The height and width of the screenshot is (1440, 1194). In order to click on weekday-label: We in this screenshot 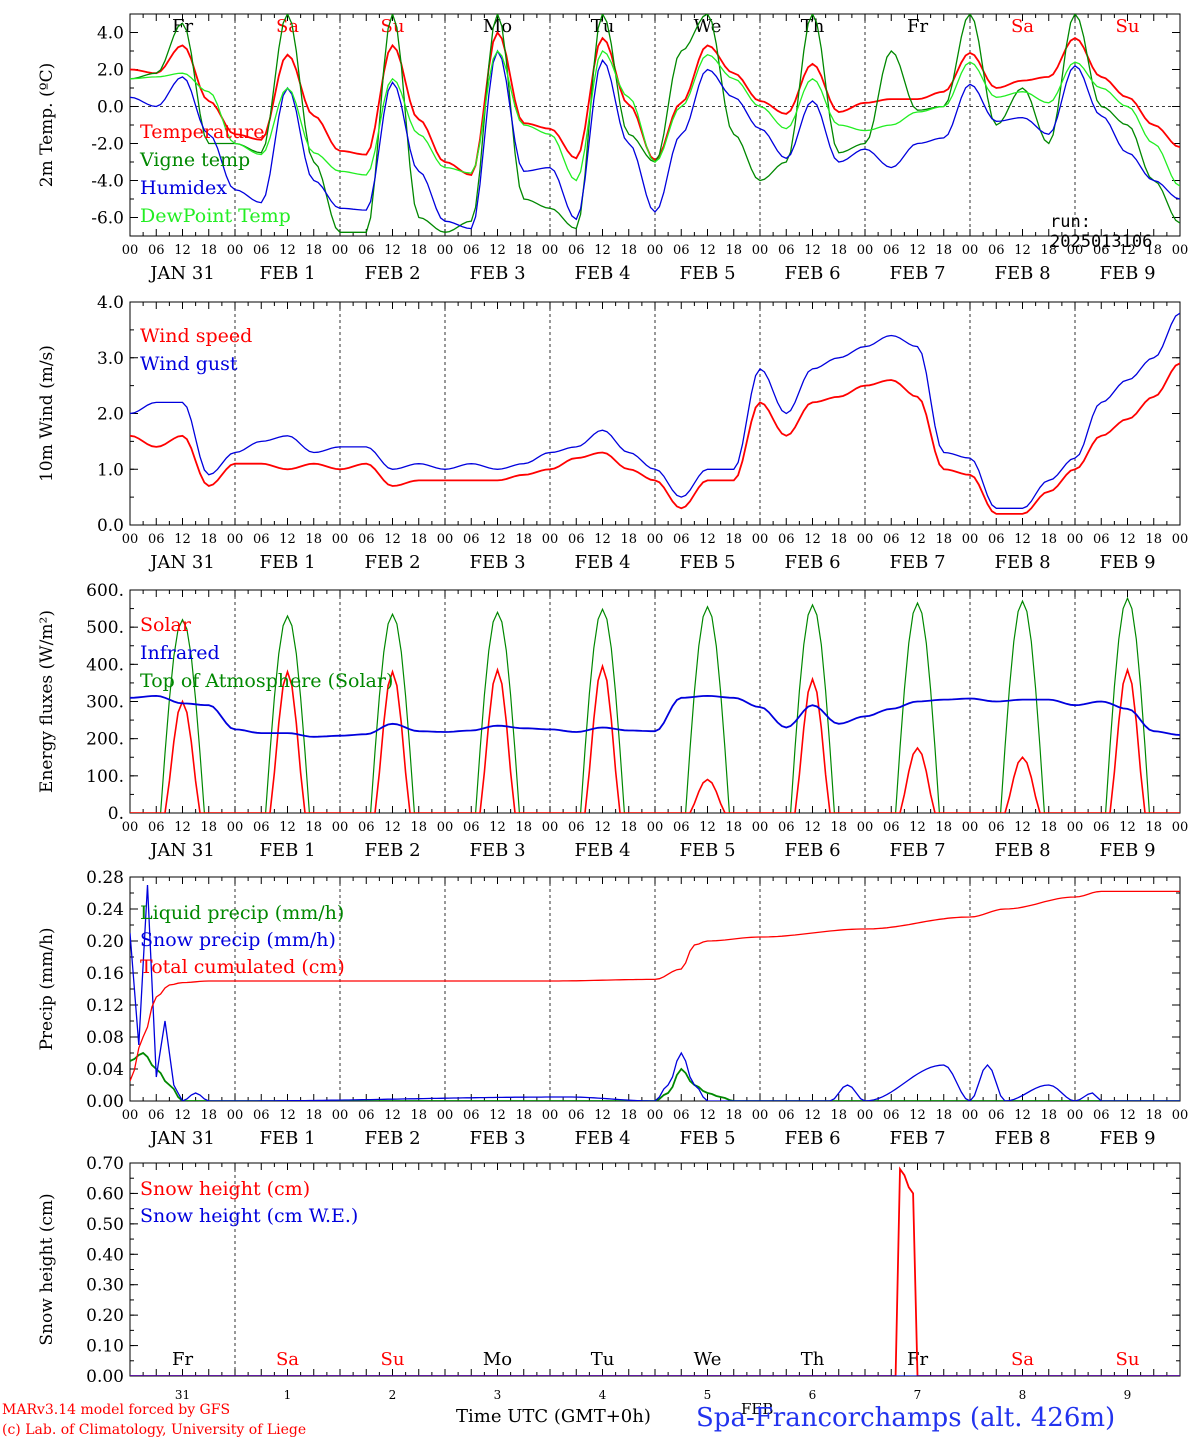, I will do `click(708, 1359)`.